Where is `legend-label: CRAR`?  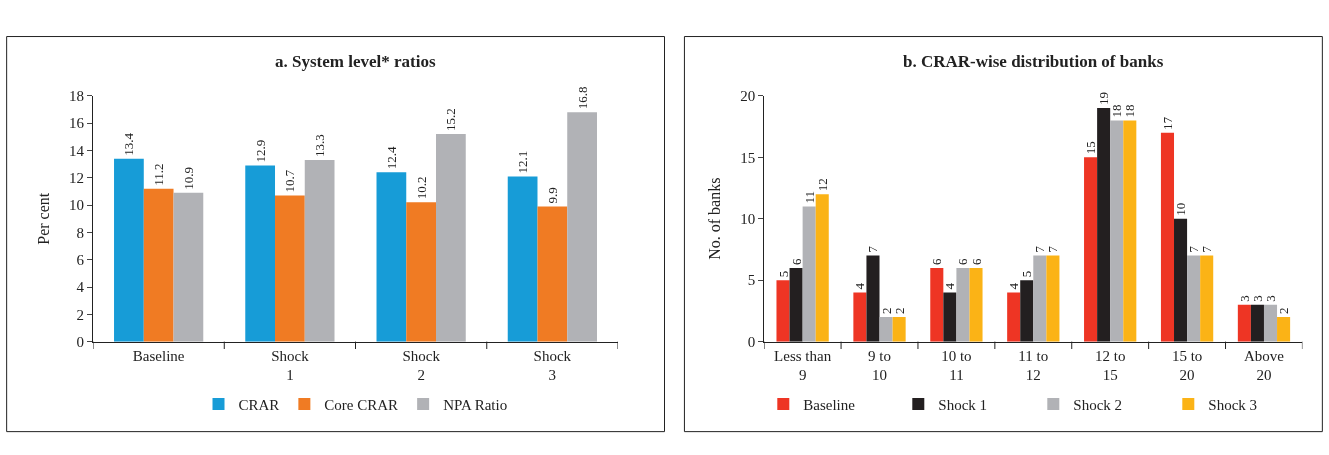 legend-label: CRAR is located at coordinates (259, 404).